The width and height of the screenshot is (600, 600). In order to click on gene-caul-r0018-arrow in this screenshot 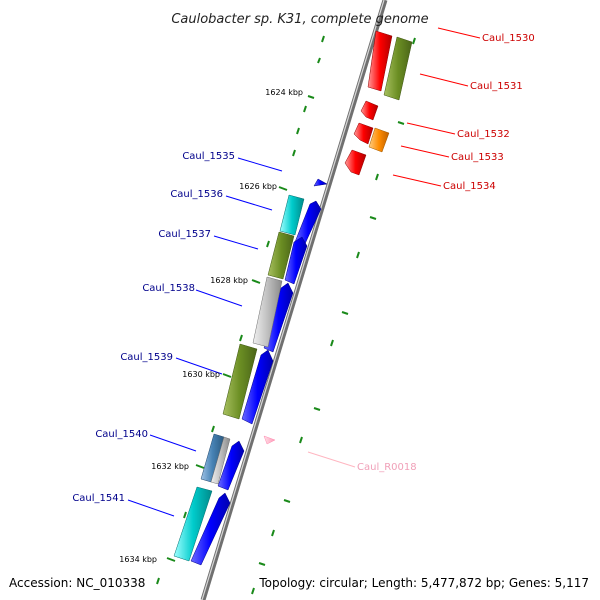, I will do `click(269, 440)`.